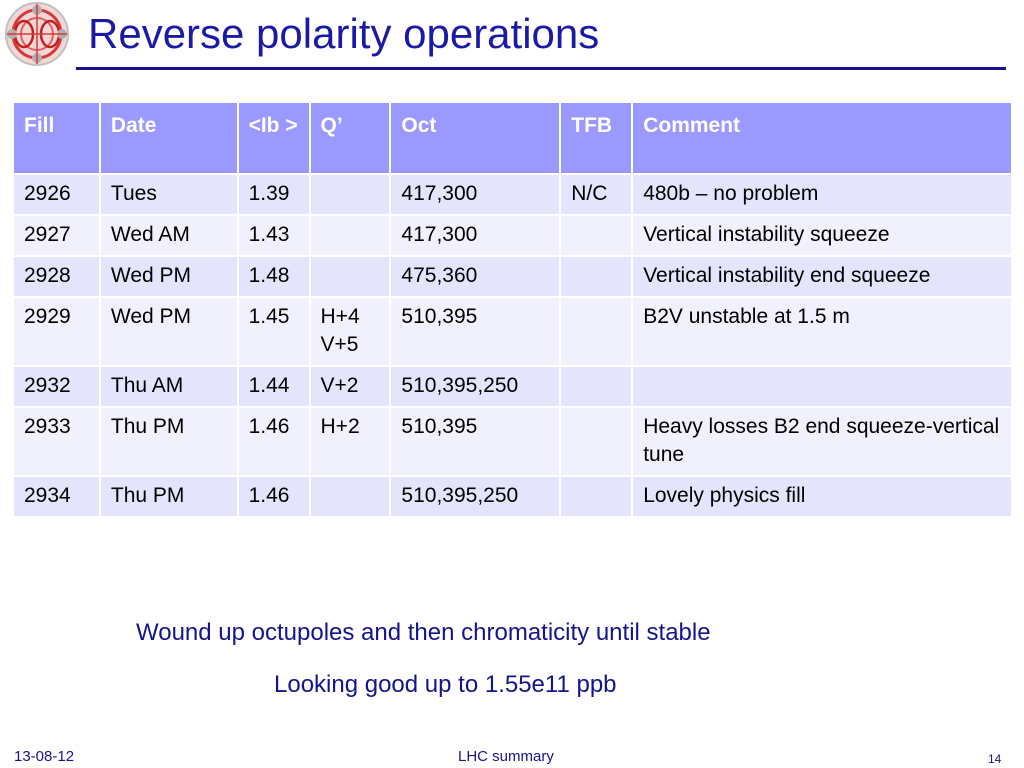 This screenshot has height=768, width=1024. What do you see at coordinates (273, 235) in the screenshot?
I see `cell-intensity: 1.43` at bounding box center [273, 235].